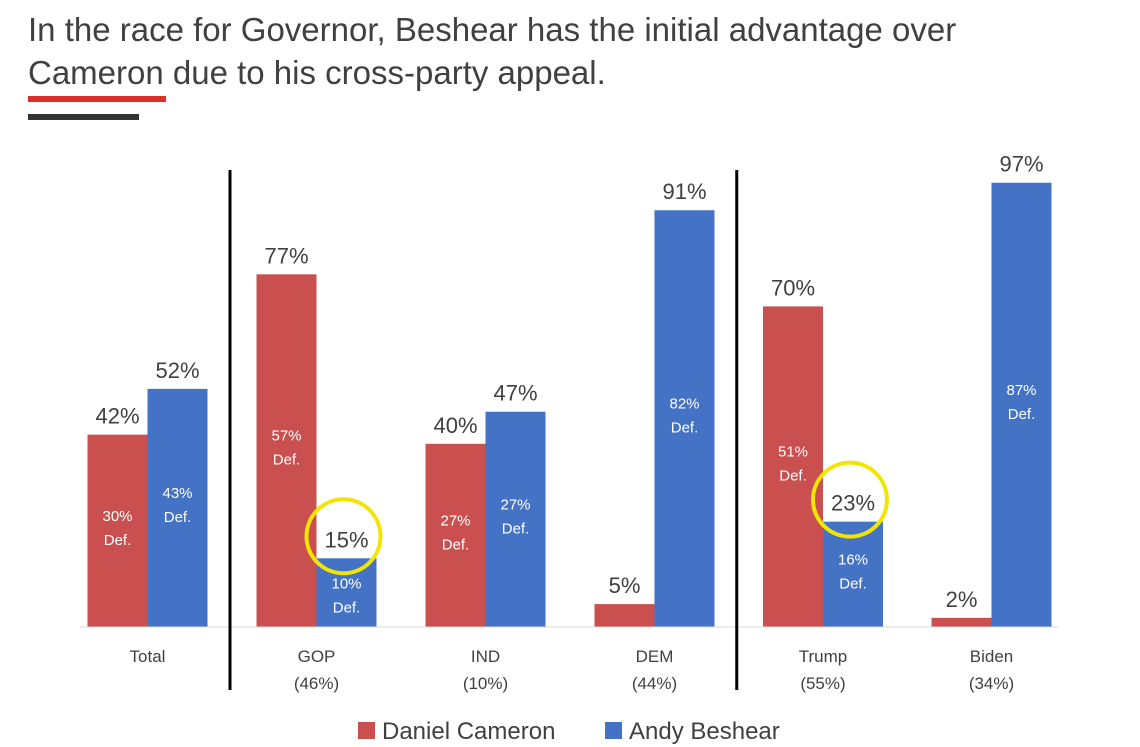 The image size is (1140, 747). Describe the element at coordinates (316, 683) in the screenshot. I see `x-tick-sublabel: (46%)` at that location.